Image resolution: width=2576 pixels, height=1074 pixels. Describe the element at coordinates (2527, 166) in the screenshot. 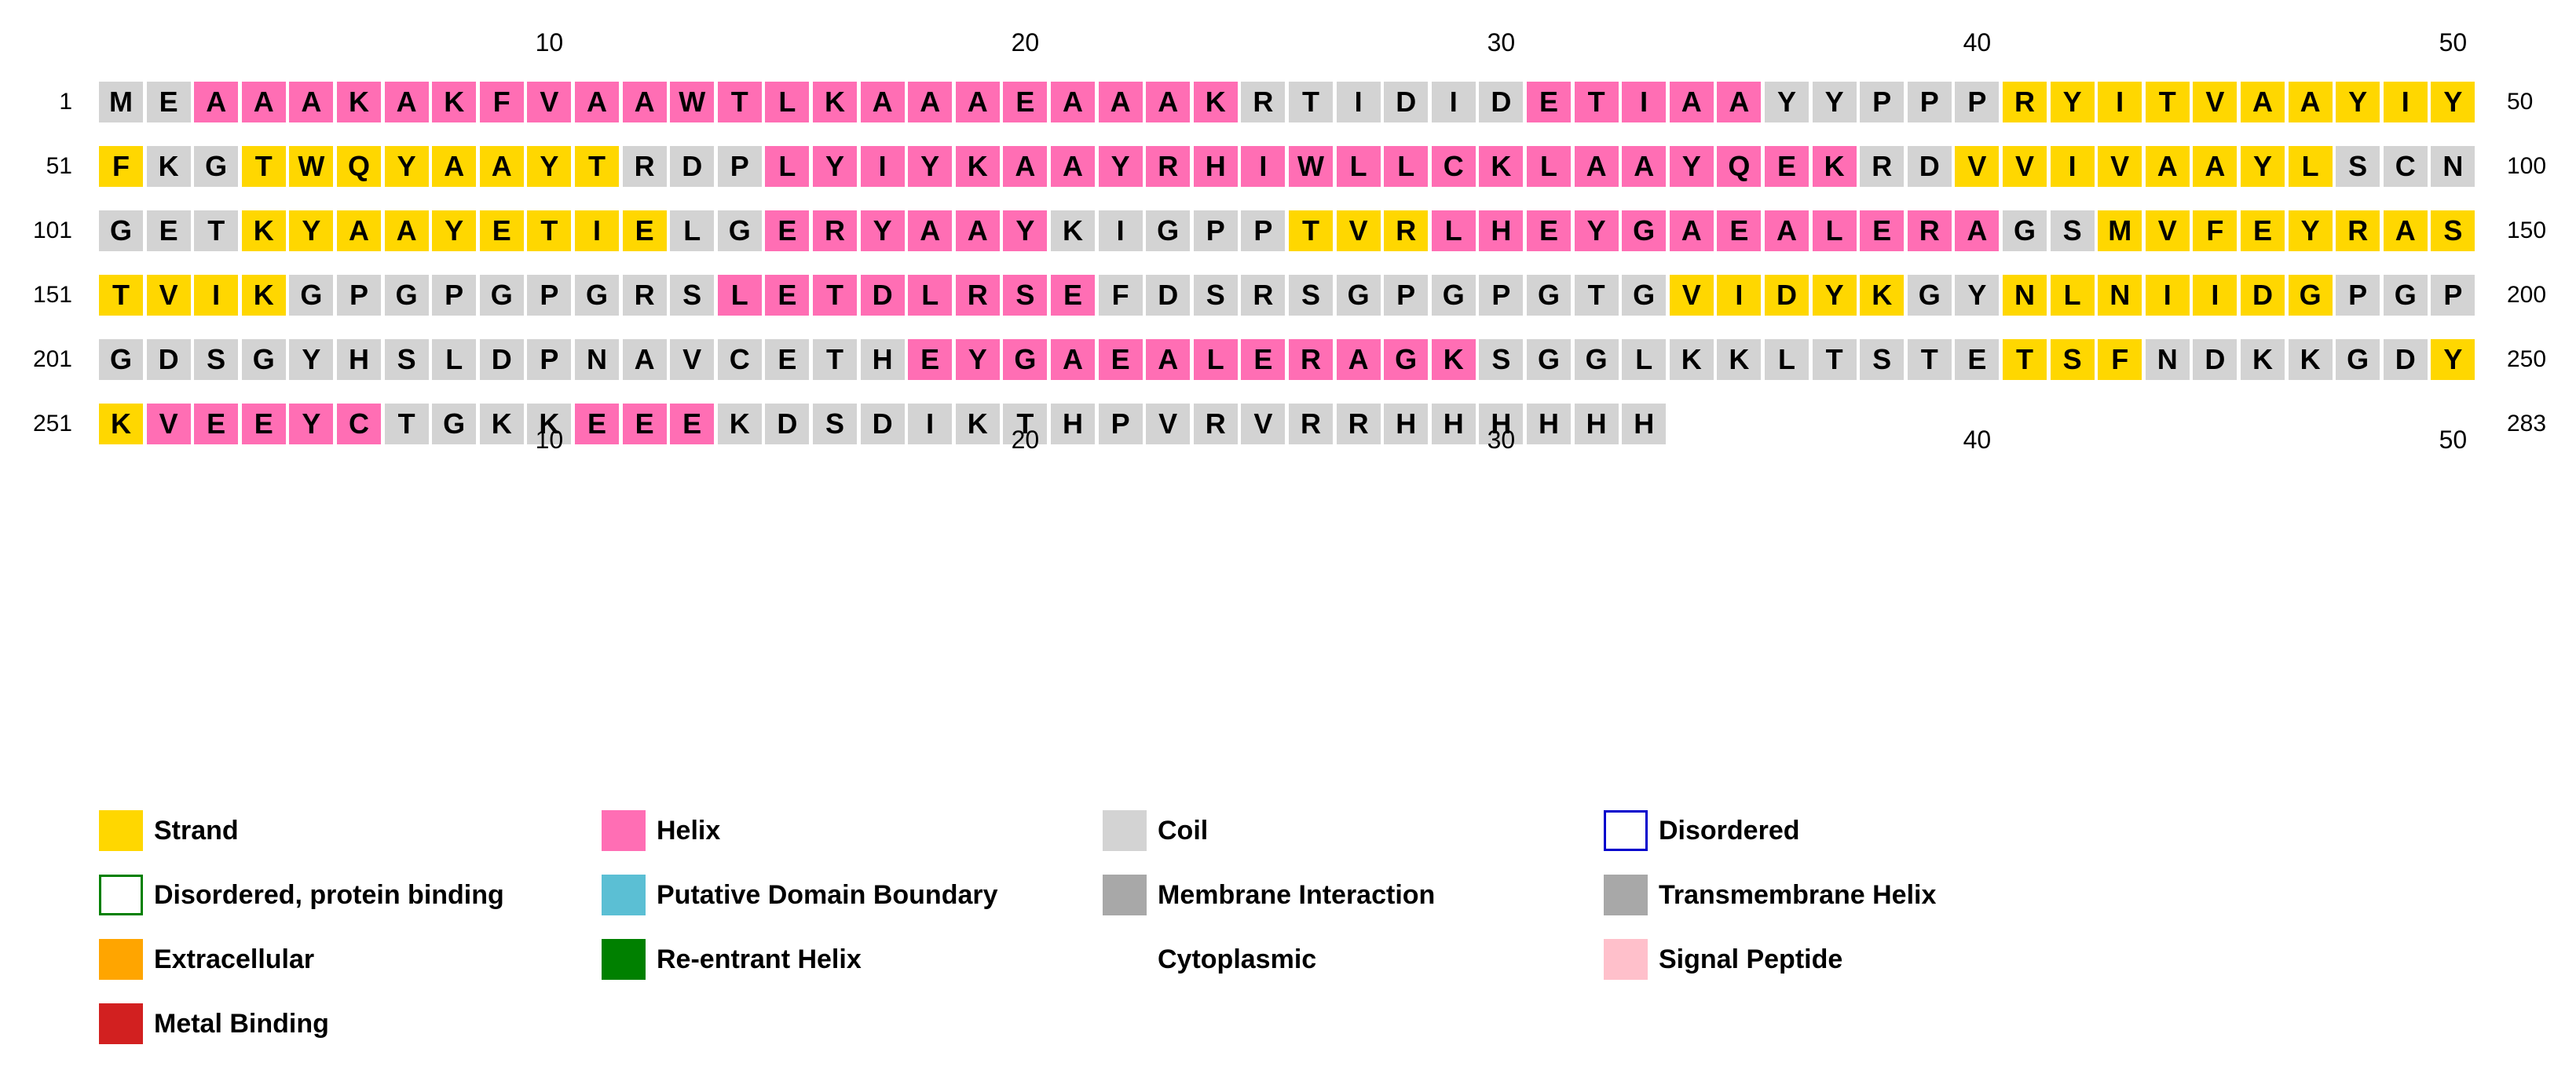

I see `row-end-number: 100` at that location.